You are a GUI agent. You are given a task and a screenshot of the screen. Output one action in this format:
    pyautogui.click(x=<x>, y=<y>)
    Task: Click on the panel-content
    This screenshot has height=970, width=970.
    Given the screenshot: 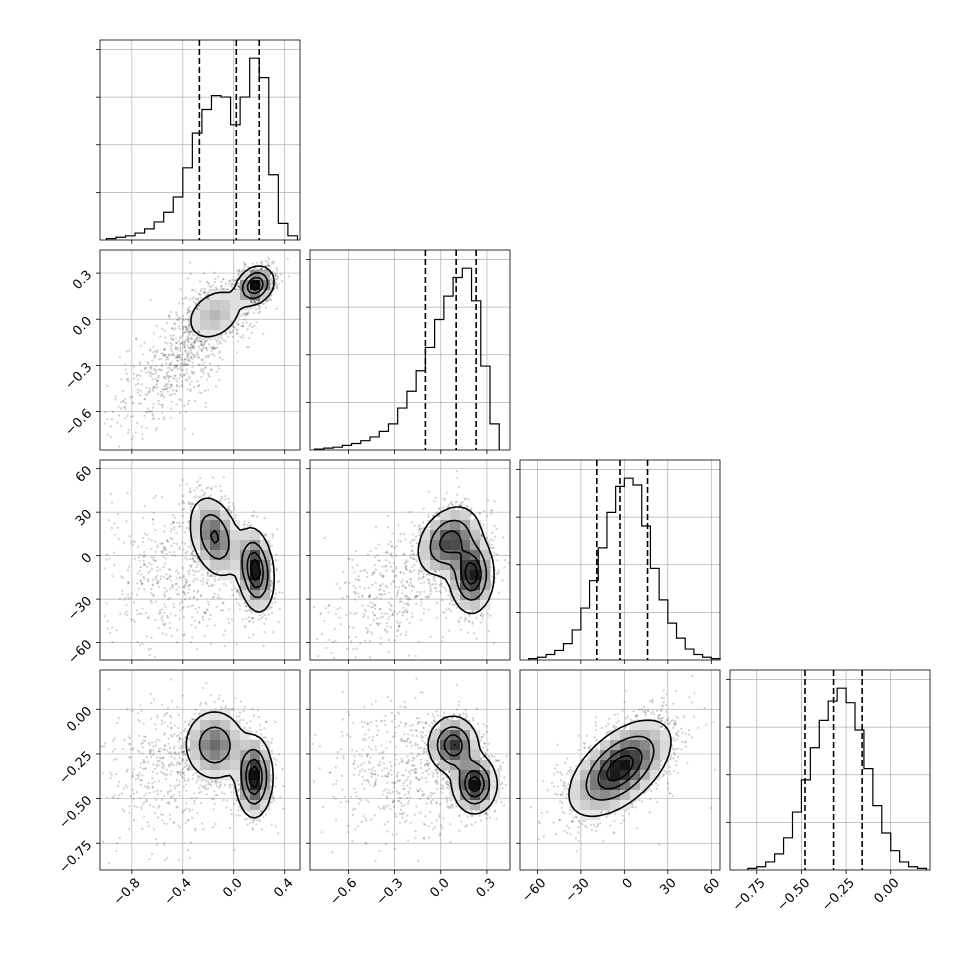 What is the action you would take?
    pyautogui.click(x=200, y=560)
    